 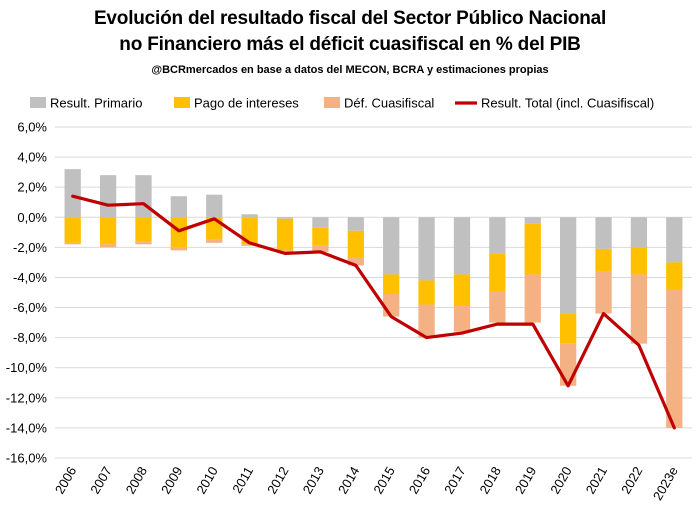 What do you see at coordinates (242, 480) in the screenshot?
I see `x-tick-label: 2011` at bounding box center [242, 480].